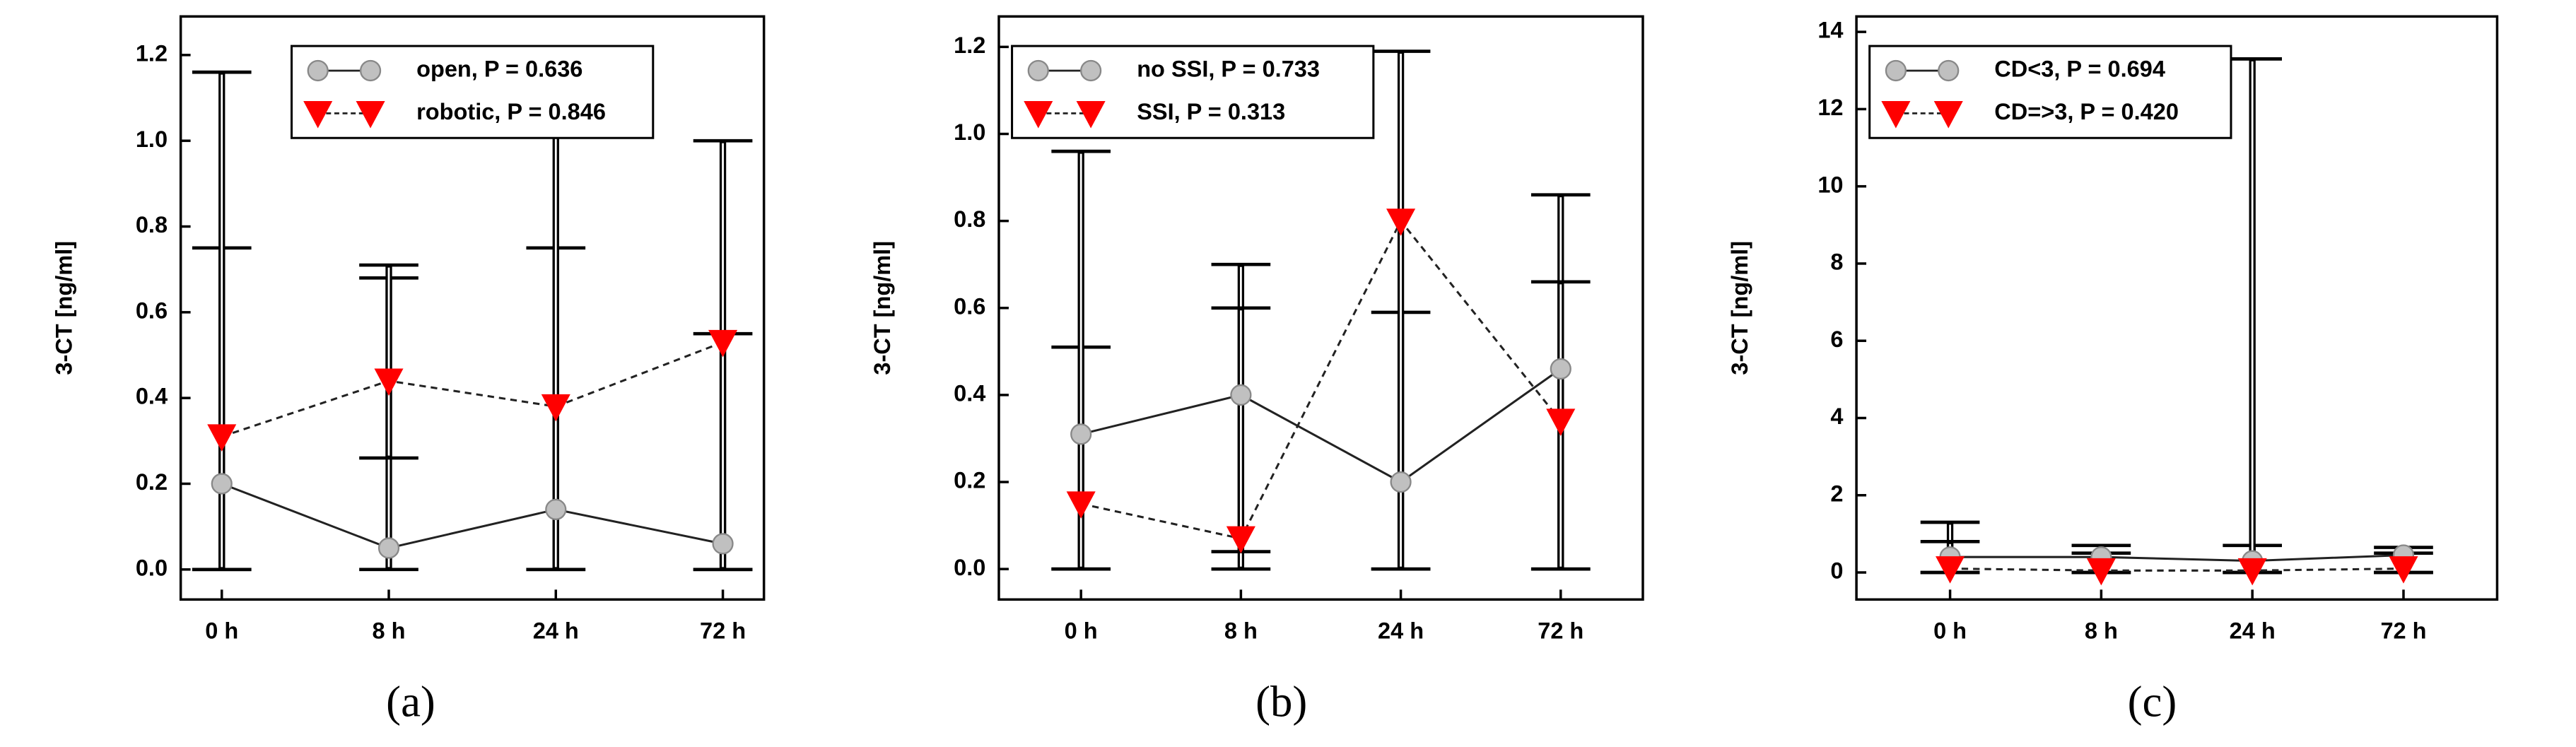  I want to click on legend-label: open, P = 0.636, so click(499, 69).